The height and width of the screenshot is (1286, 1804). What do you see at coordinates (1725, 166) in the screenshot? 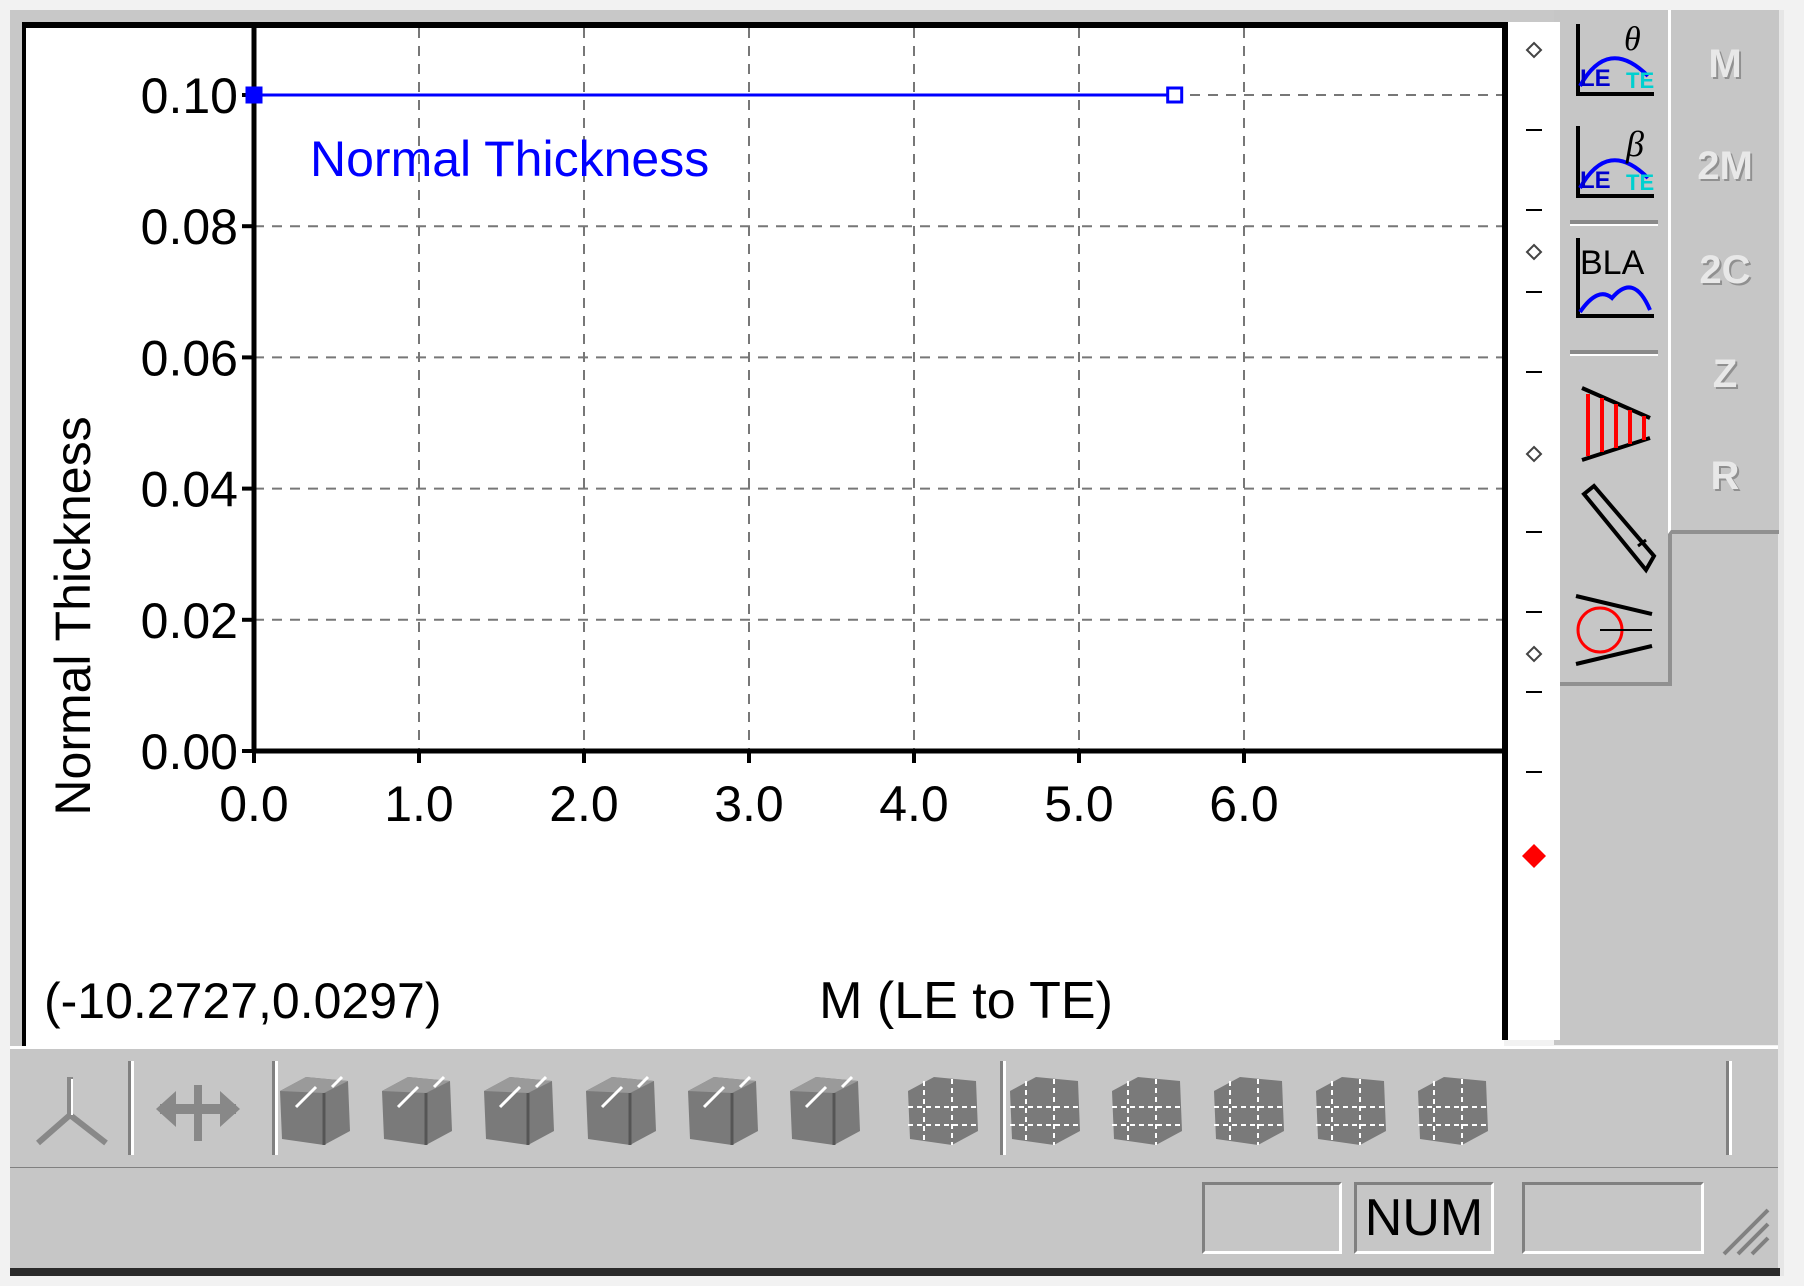
I see `zoom-2m-button: 2M` at bounding box center [1725, 166].